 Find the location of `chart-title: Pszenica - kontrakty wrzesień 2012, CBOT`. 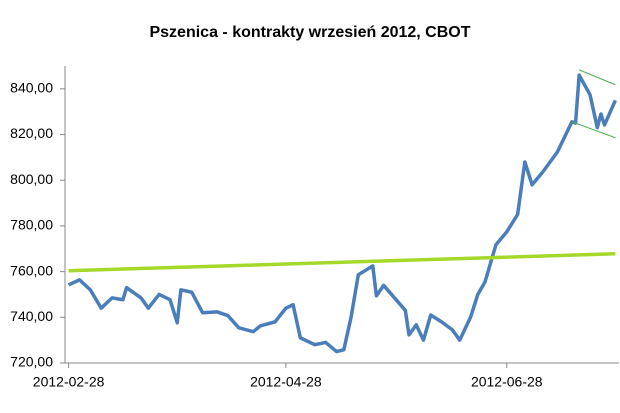

chart-title: Pszenica - kontrakty wrzesień 2012, CBOT is located at coordinates (309, 32).